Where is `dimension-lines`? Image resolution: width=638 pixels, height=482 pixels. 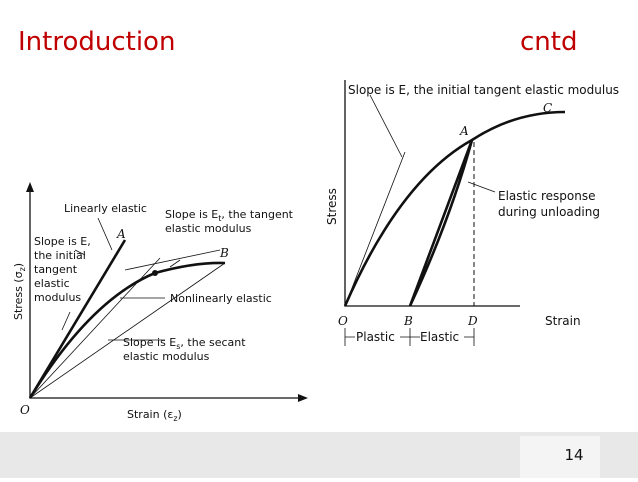
dimension-lines is located at coordinates (409, 337).